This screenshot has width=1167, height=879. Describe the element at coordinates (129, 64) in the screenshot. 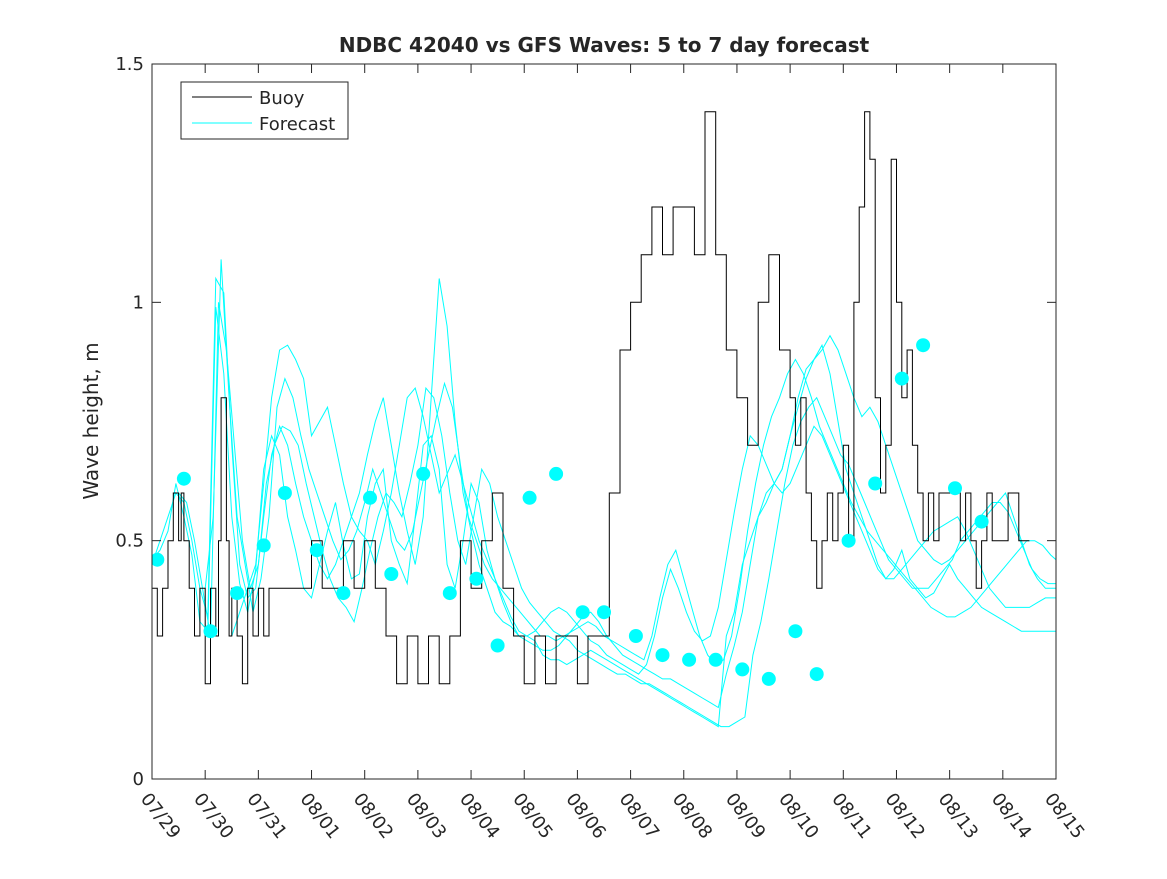

I see `y-tick-label: 1.5` at that location.